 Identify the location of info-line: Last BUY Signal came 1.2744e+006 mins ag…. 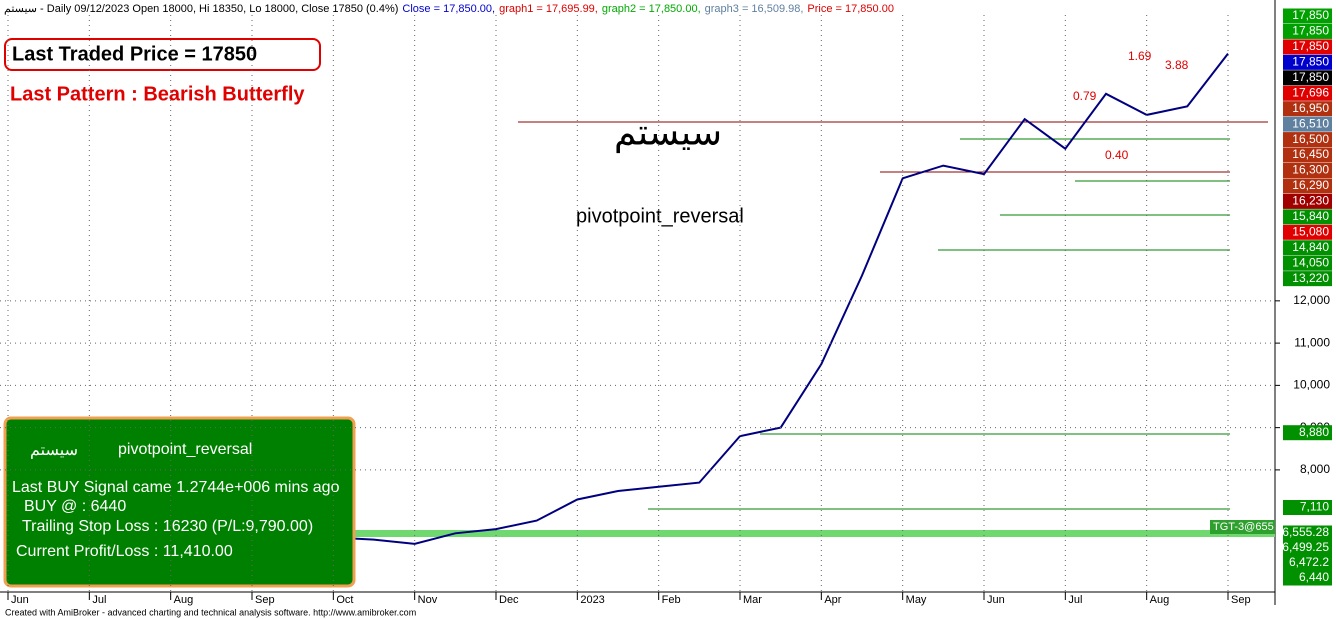
(176, 487).